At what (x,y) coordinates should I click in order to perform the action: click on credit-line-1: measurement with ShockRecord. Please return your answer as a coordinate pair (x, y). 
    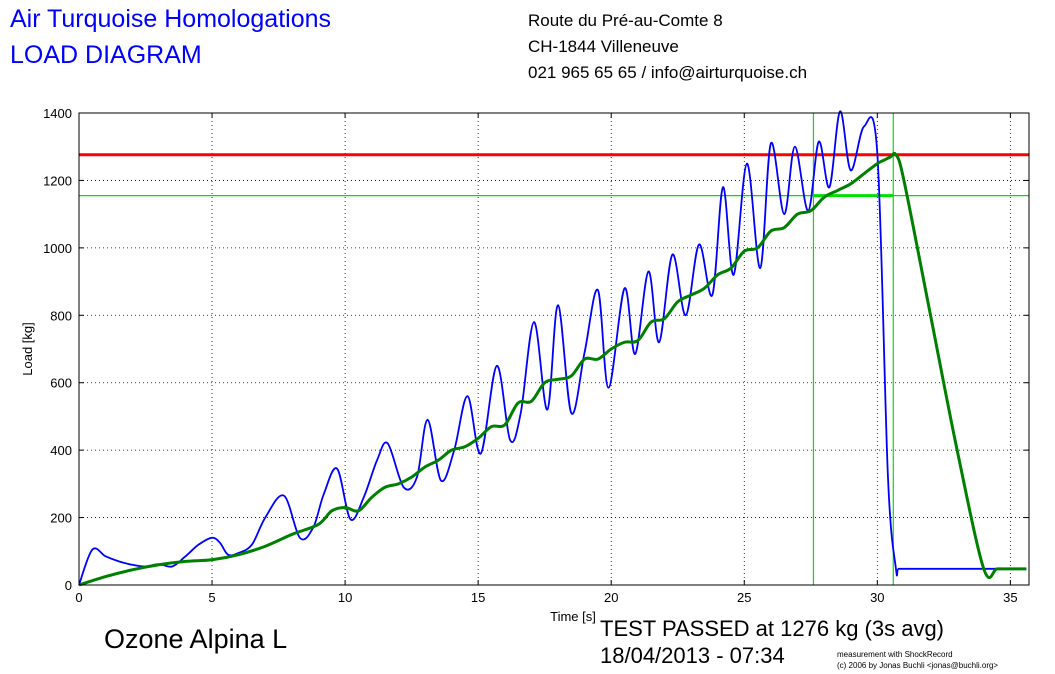
    Looking at the image, I should click on (895, 654).